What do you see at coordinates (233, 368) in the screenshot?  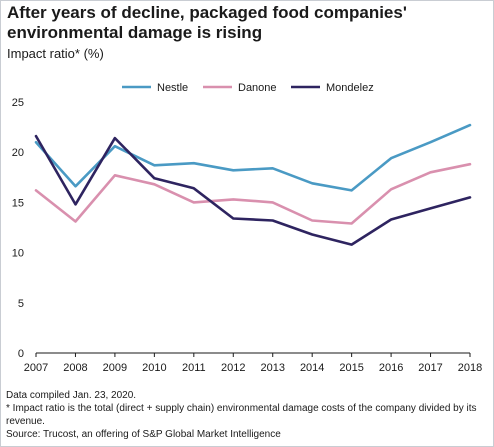 I see `x-tick-label: 2012` at bounding box center [233, 368].